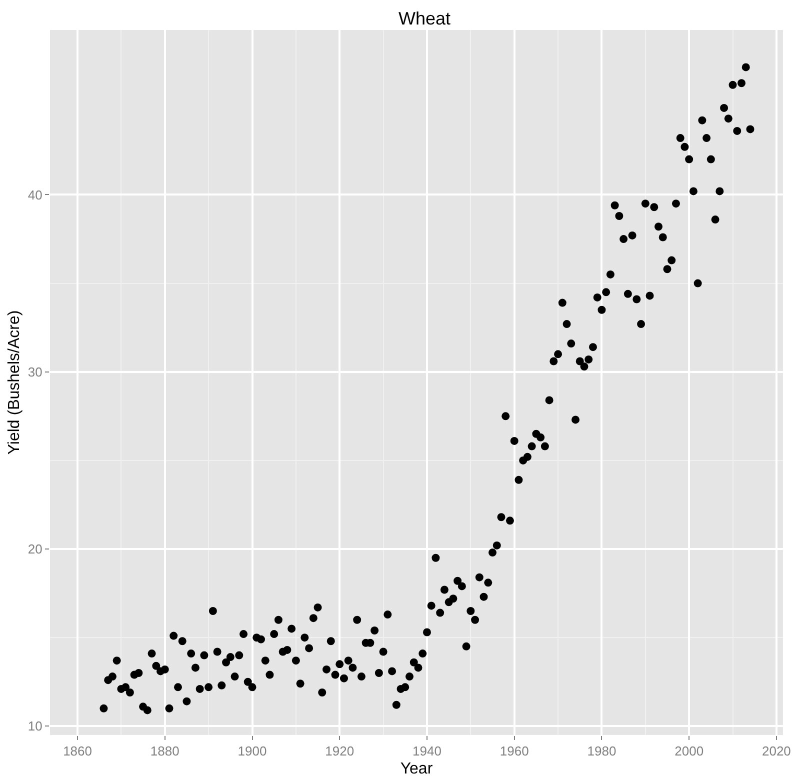 This screenshot has height=784, width=801. What do you see at coordinates (417, 769) in the screenshot?
I see `x-axis-title: Year` at bounding box center [417, 769].